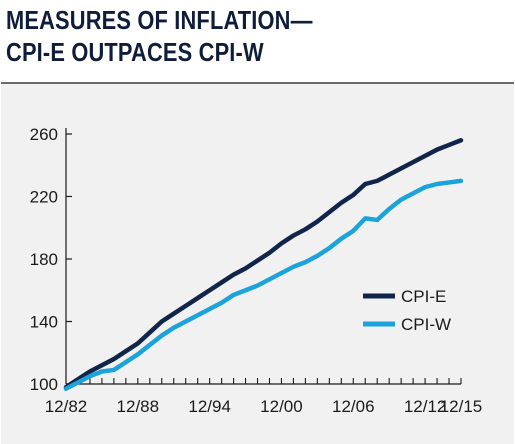 The width and height of the screenshot is (515, 444). Describe the element at coordinates (426, 324) in the screenshot. I see `legend-label-cpi-w: CPI-W` at that location.